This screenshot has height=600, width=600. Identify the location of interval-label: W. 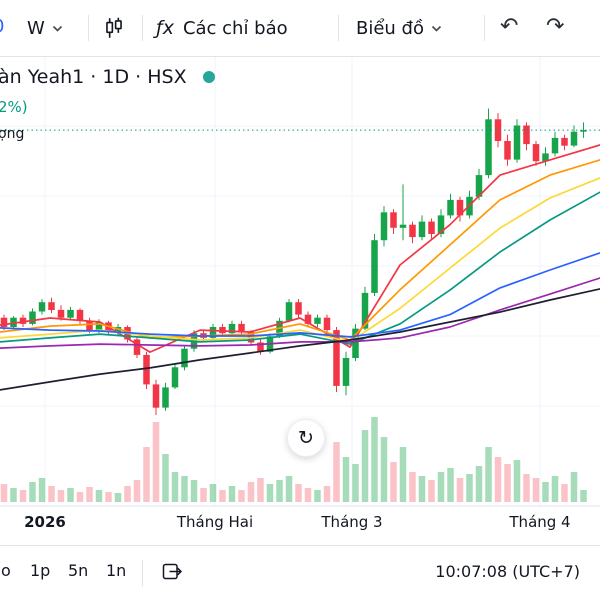
(36, 28).